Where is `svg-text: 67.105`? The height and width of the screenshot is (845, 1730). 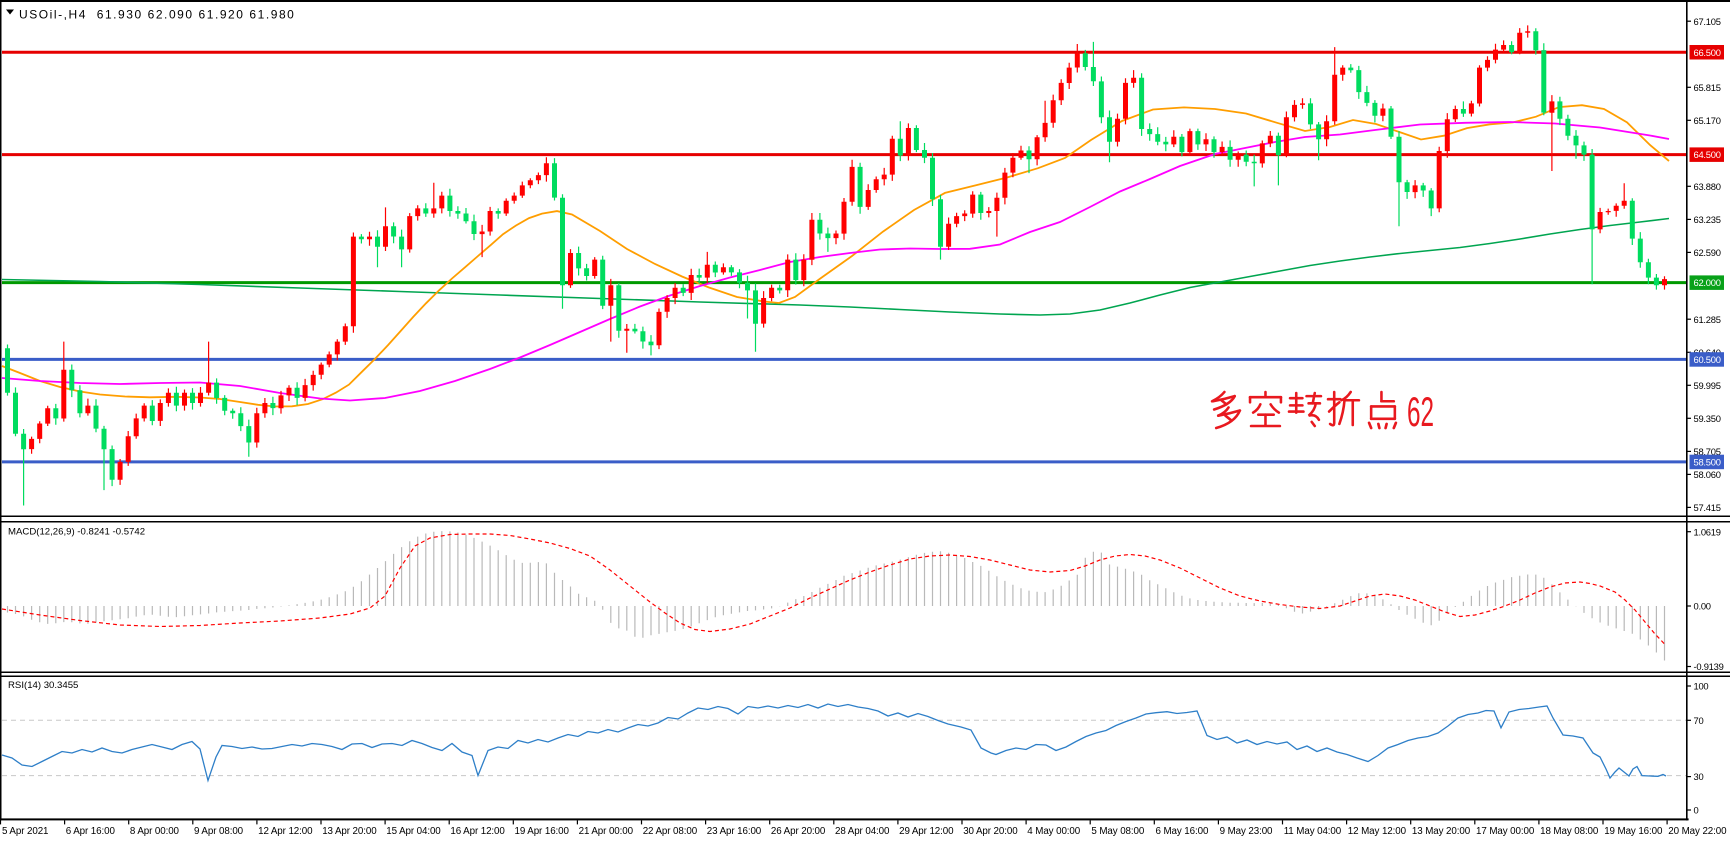
svg-text: 67.105 is located at coordinates (1707, 21).